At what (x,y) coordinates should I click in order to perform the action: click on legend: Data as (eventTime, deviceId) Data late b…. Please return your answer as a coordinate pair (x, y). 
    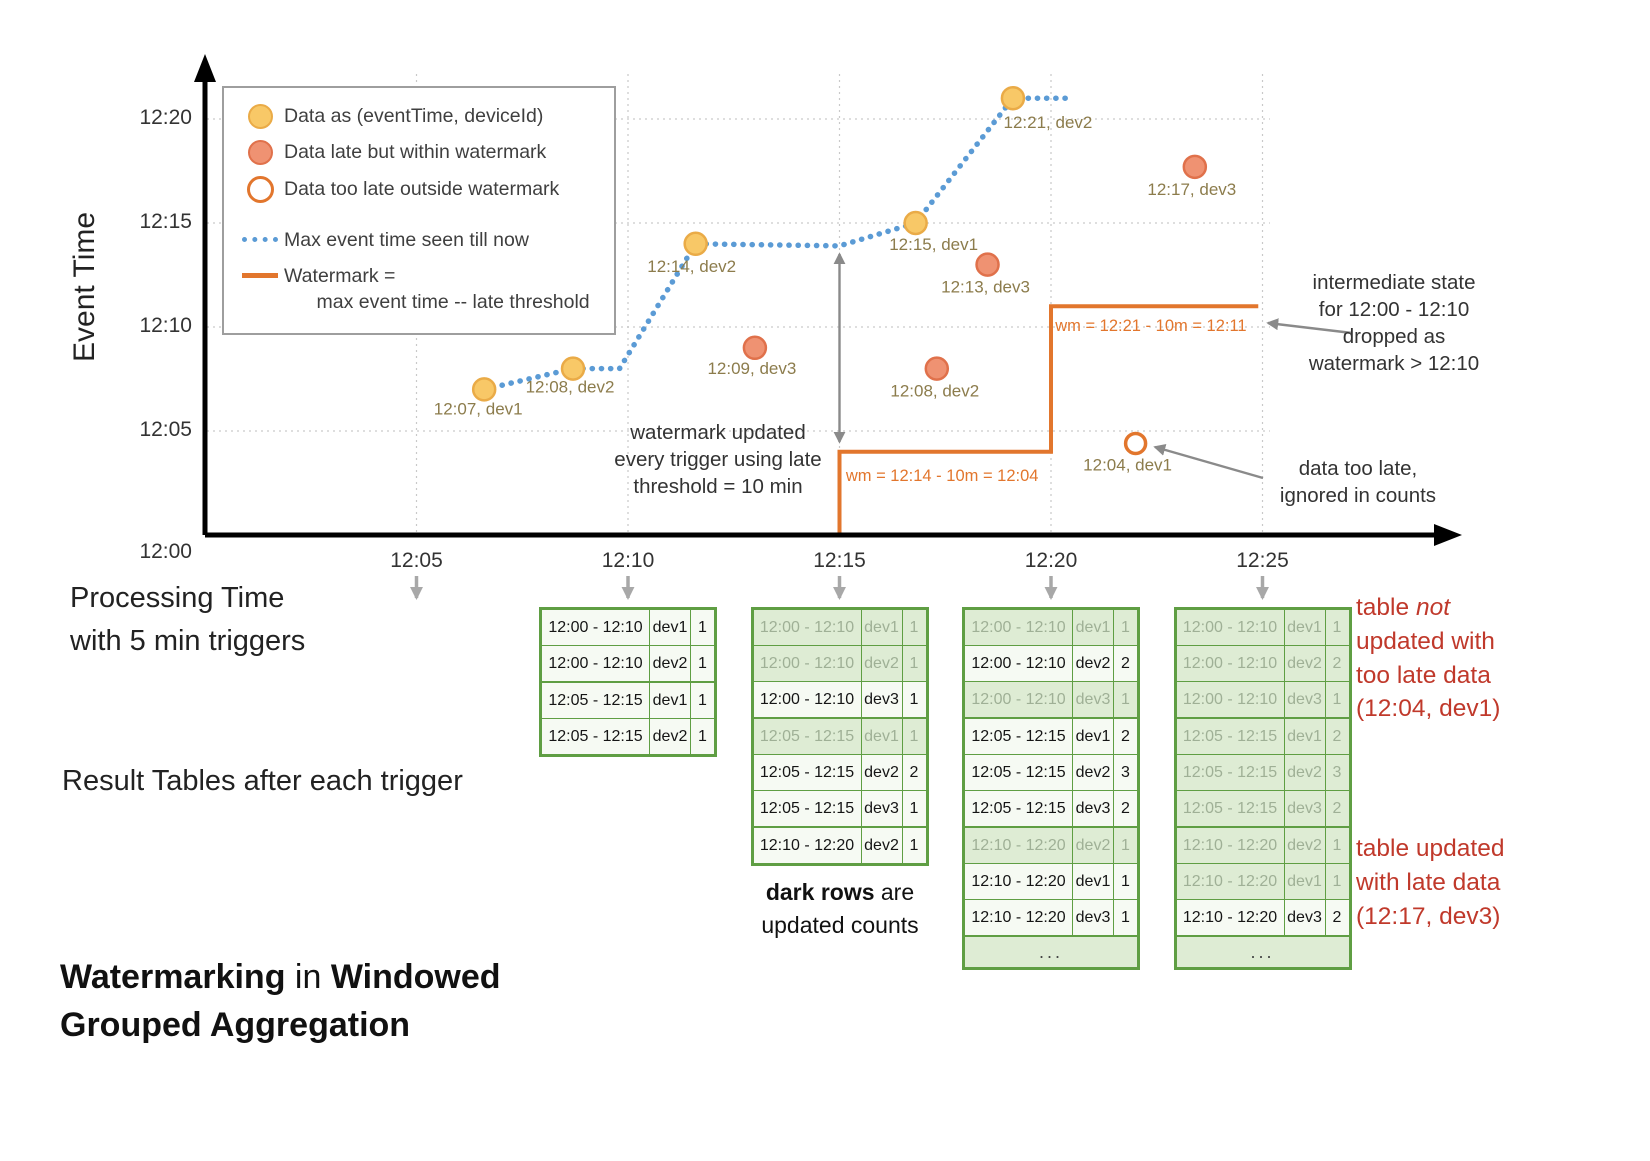
    Looking at the image, I should click on (419, 210).